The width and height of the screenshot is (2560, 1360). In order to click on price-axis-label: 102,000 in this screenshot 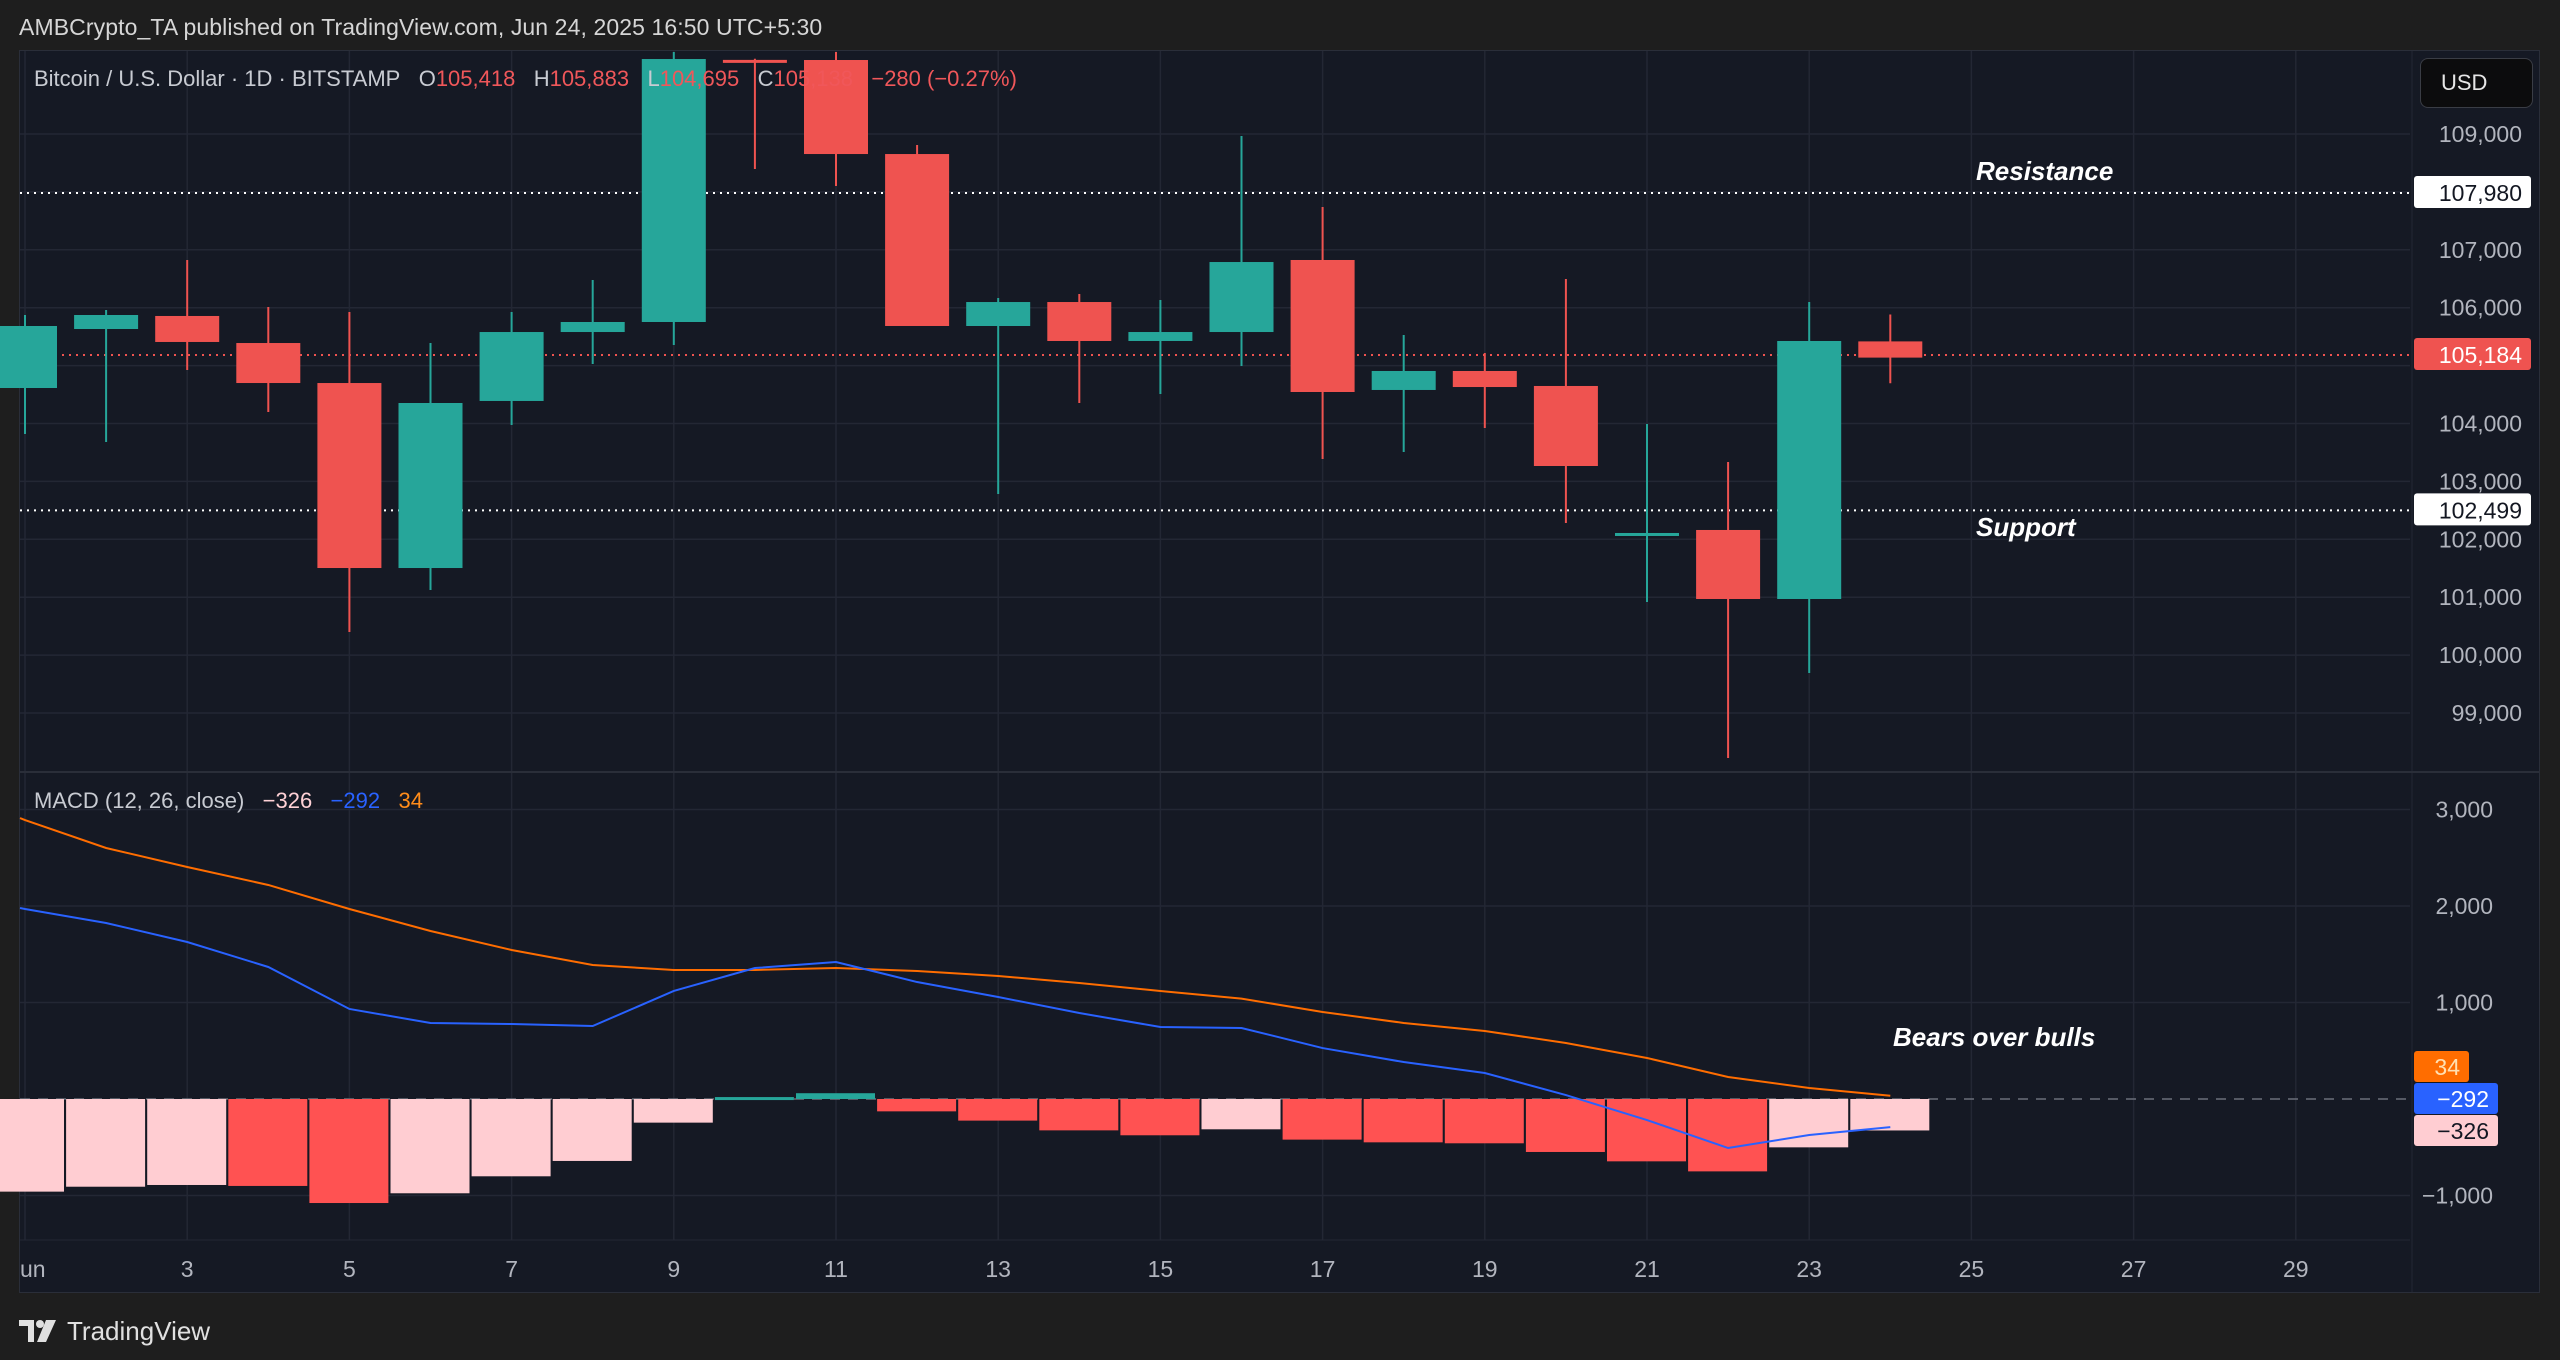, I will do `click(2480, 539)`.